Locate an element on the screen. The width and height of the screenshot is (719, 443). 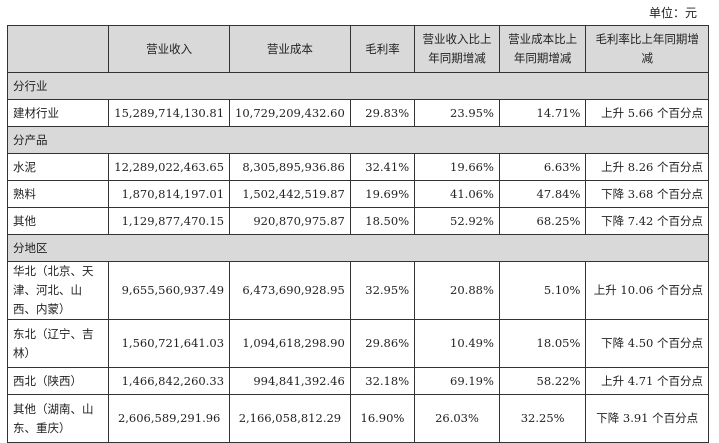
table-cell: 32.25% is located at coordinates (542, 418).